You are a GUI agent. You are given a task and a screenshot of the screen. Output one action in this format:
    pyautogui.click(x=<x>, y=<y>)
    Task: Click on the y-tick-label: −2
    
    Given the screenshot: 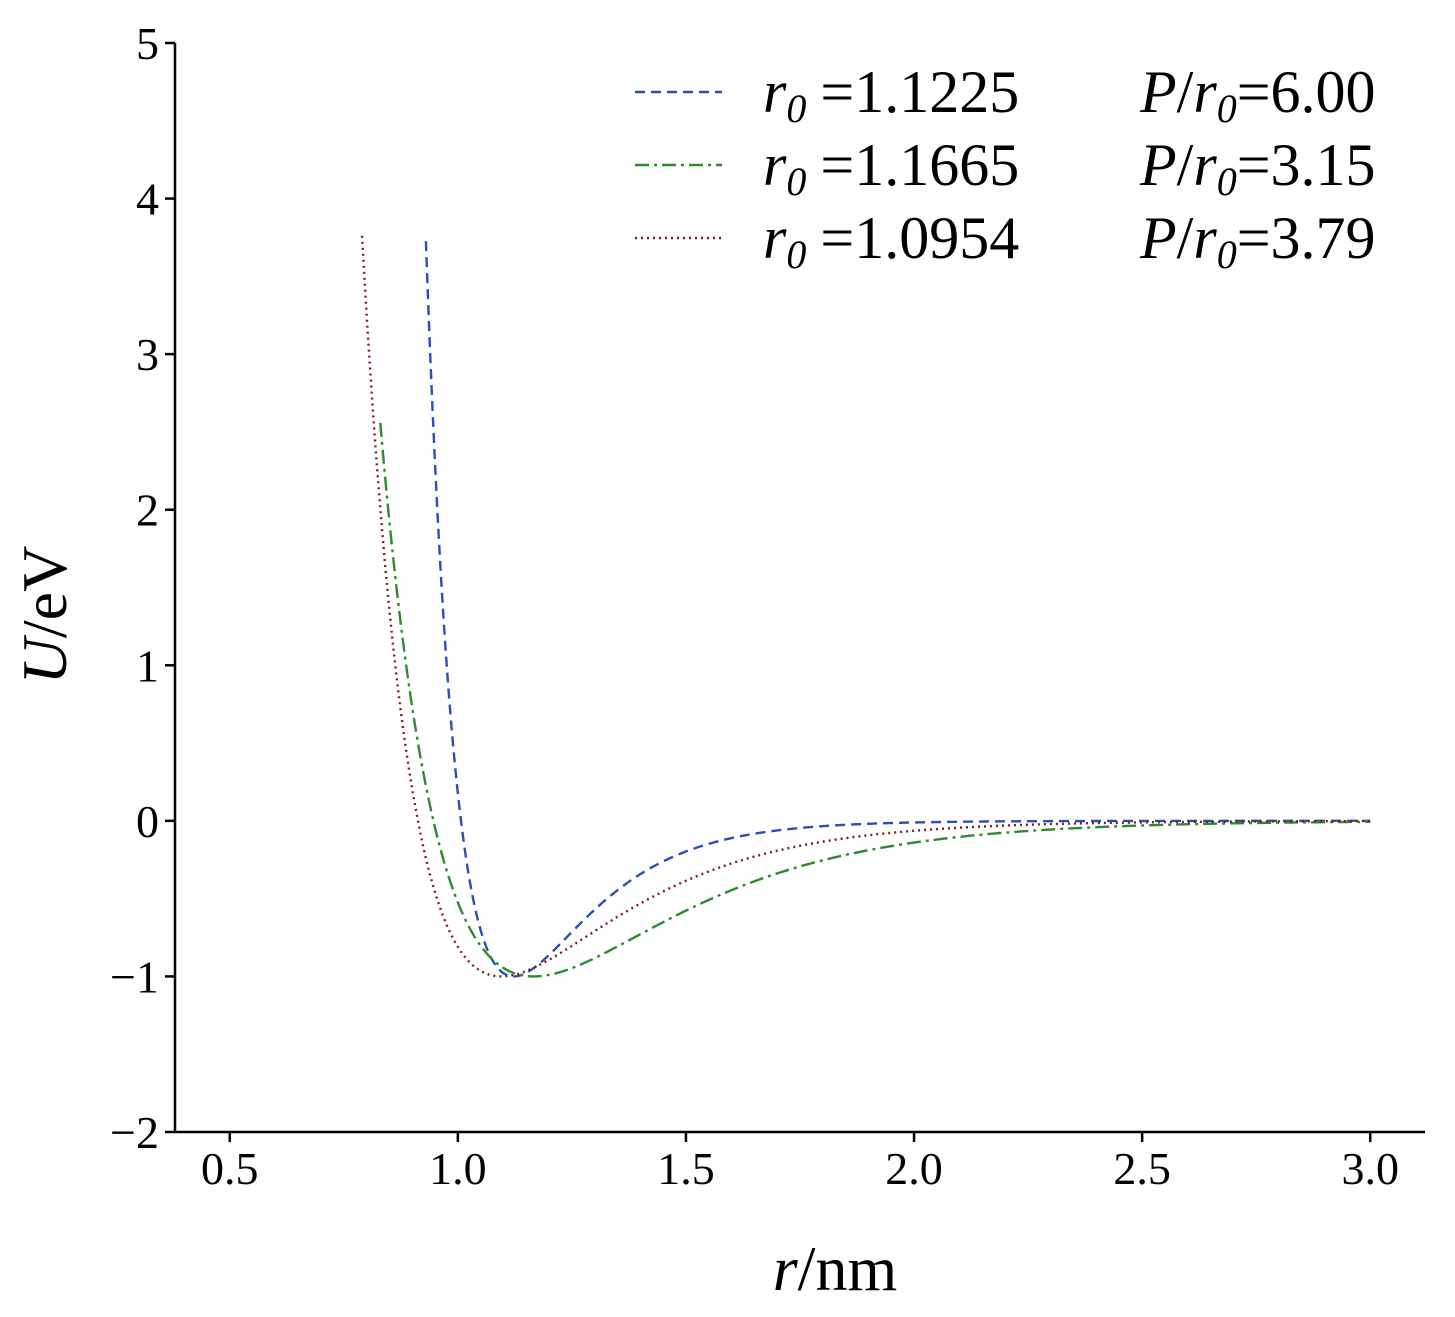 What is the action you would take?
    pyautogui.click(x=134, y=1132)
    